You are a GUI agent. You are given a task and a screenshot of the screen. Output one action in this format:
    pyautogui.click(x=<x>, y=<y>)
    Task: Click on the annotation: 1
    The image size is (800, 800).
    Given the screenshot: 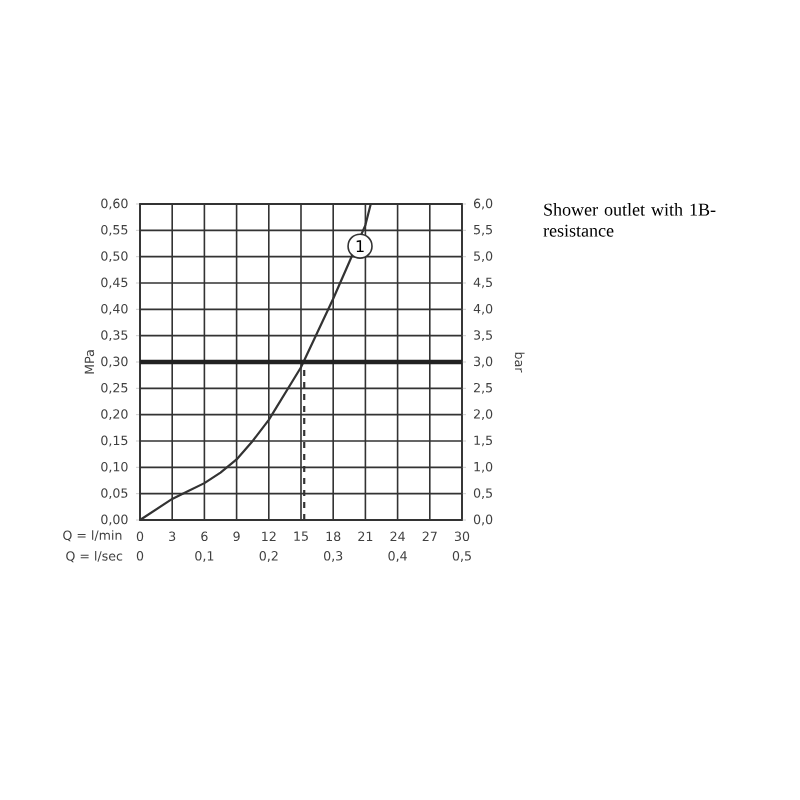 What is the action you would take?
    pyautogui.click(x=360, y=246)
    